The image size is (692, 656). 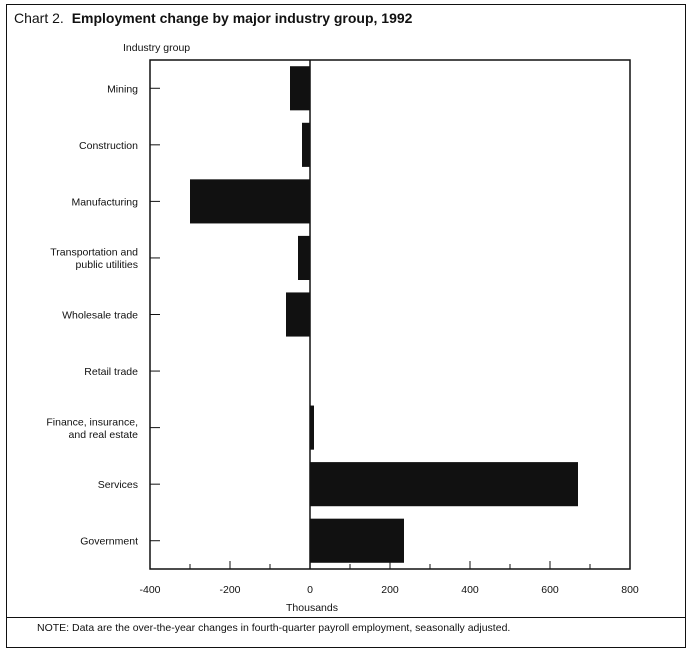 I want to click on category-label: Construction, so click(x=108, y=146).